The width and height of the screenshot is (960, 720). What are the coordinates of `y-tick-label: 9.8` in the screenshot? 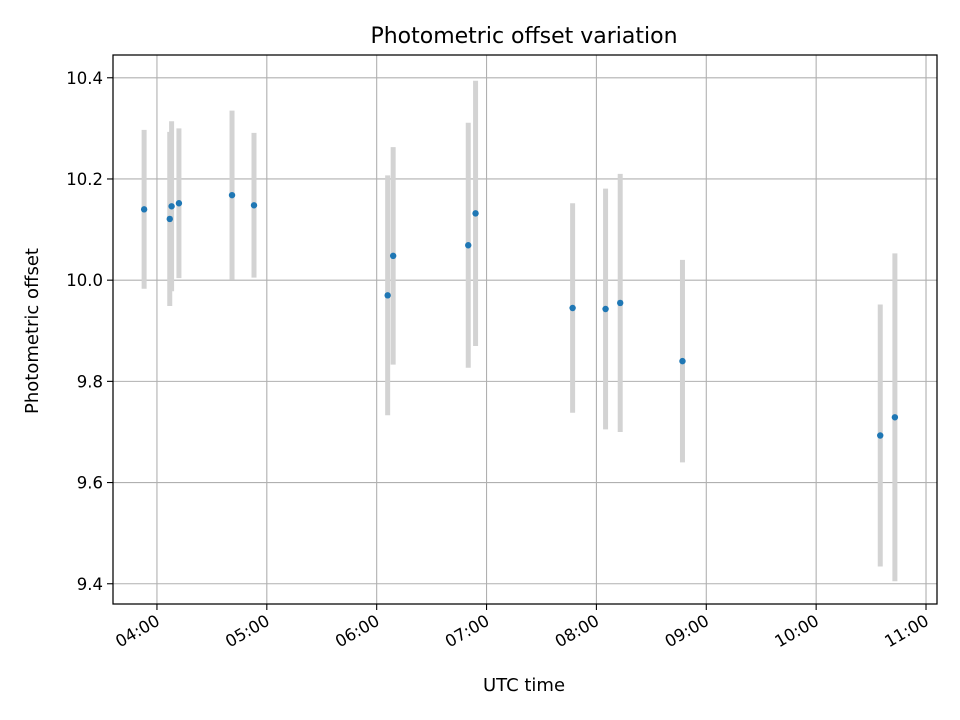 It's located at (90, 381).